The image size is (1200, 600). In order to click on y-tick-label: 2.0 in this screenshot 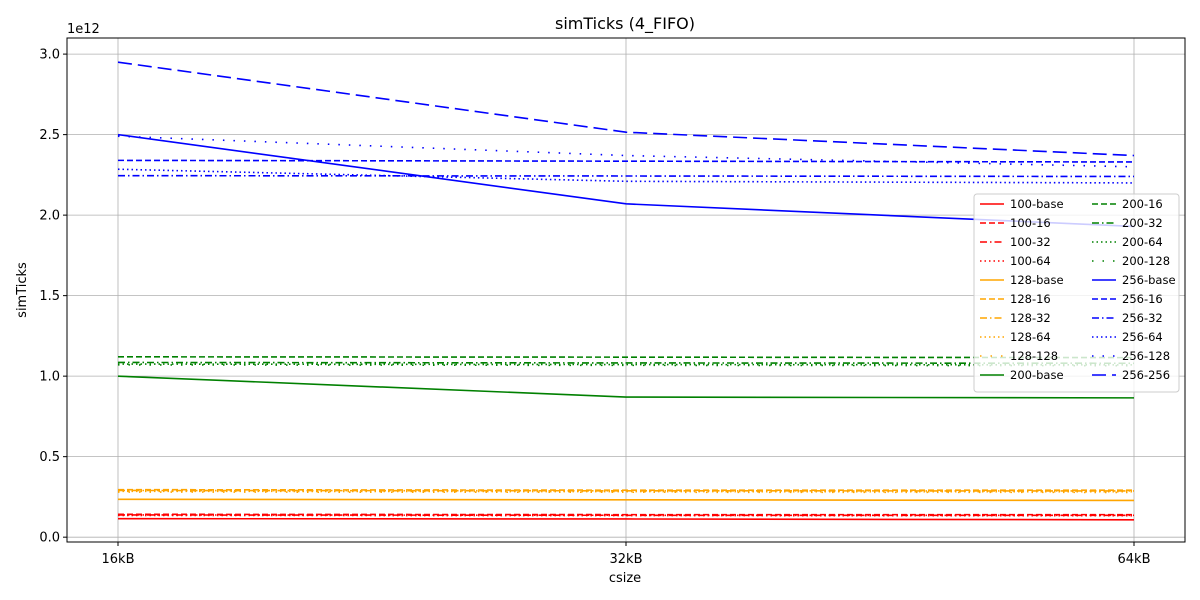, I will do `click(49, 216)`.